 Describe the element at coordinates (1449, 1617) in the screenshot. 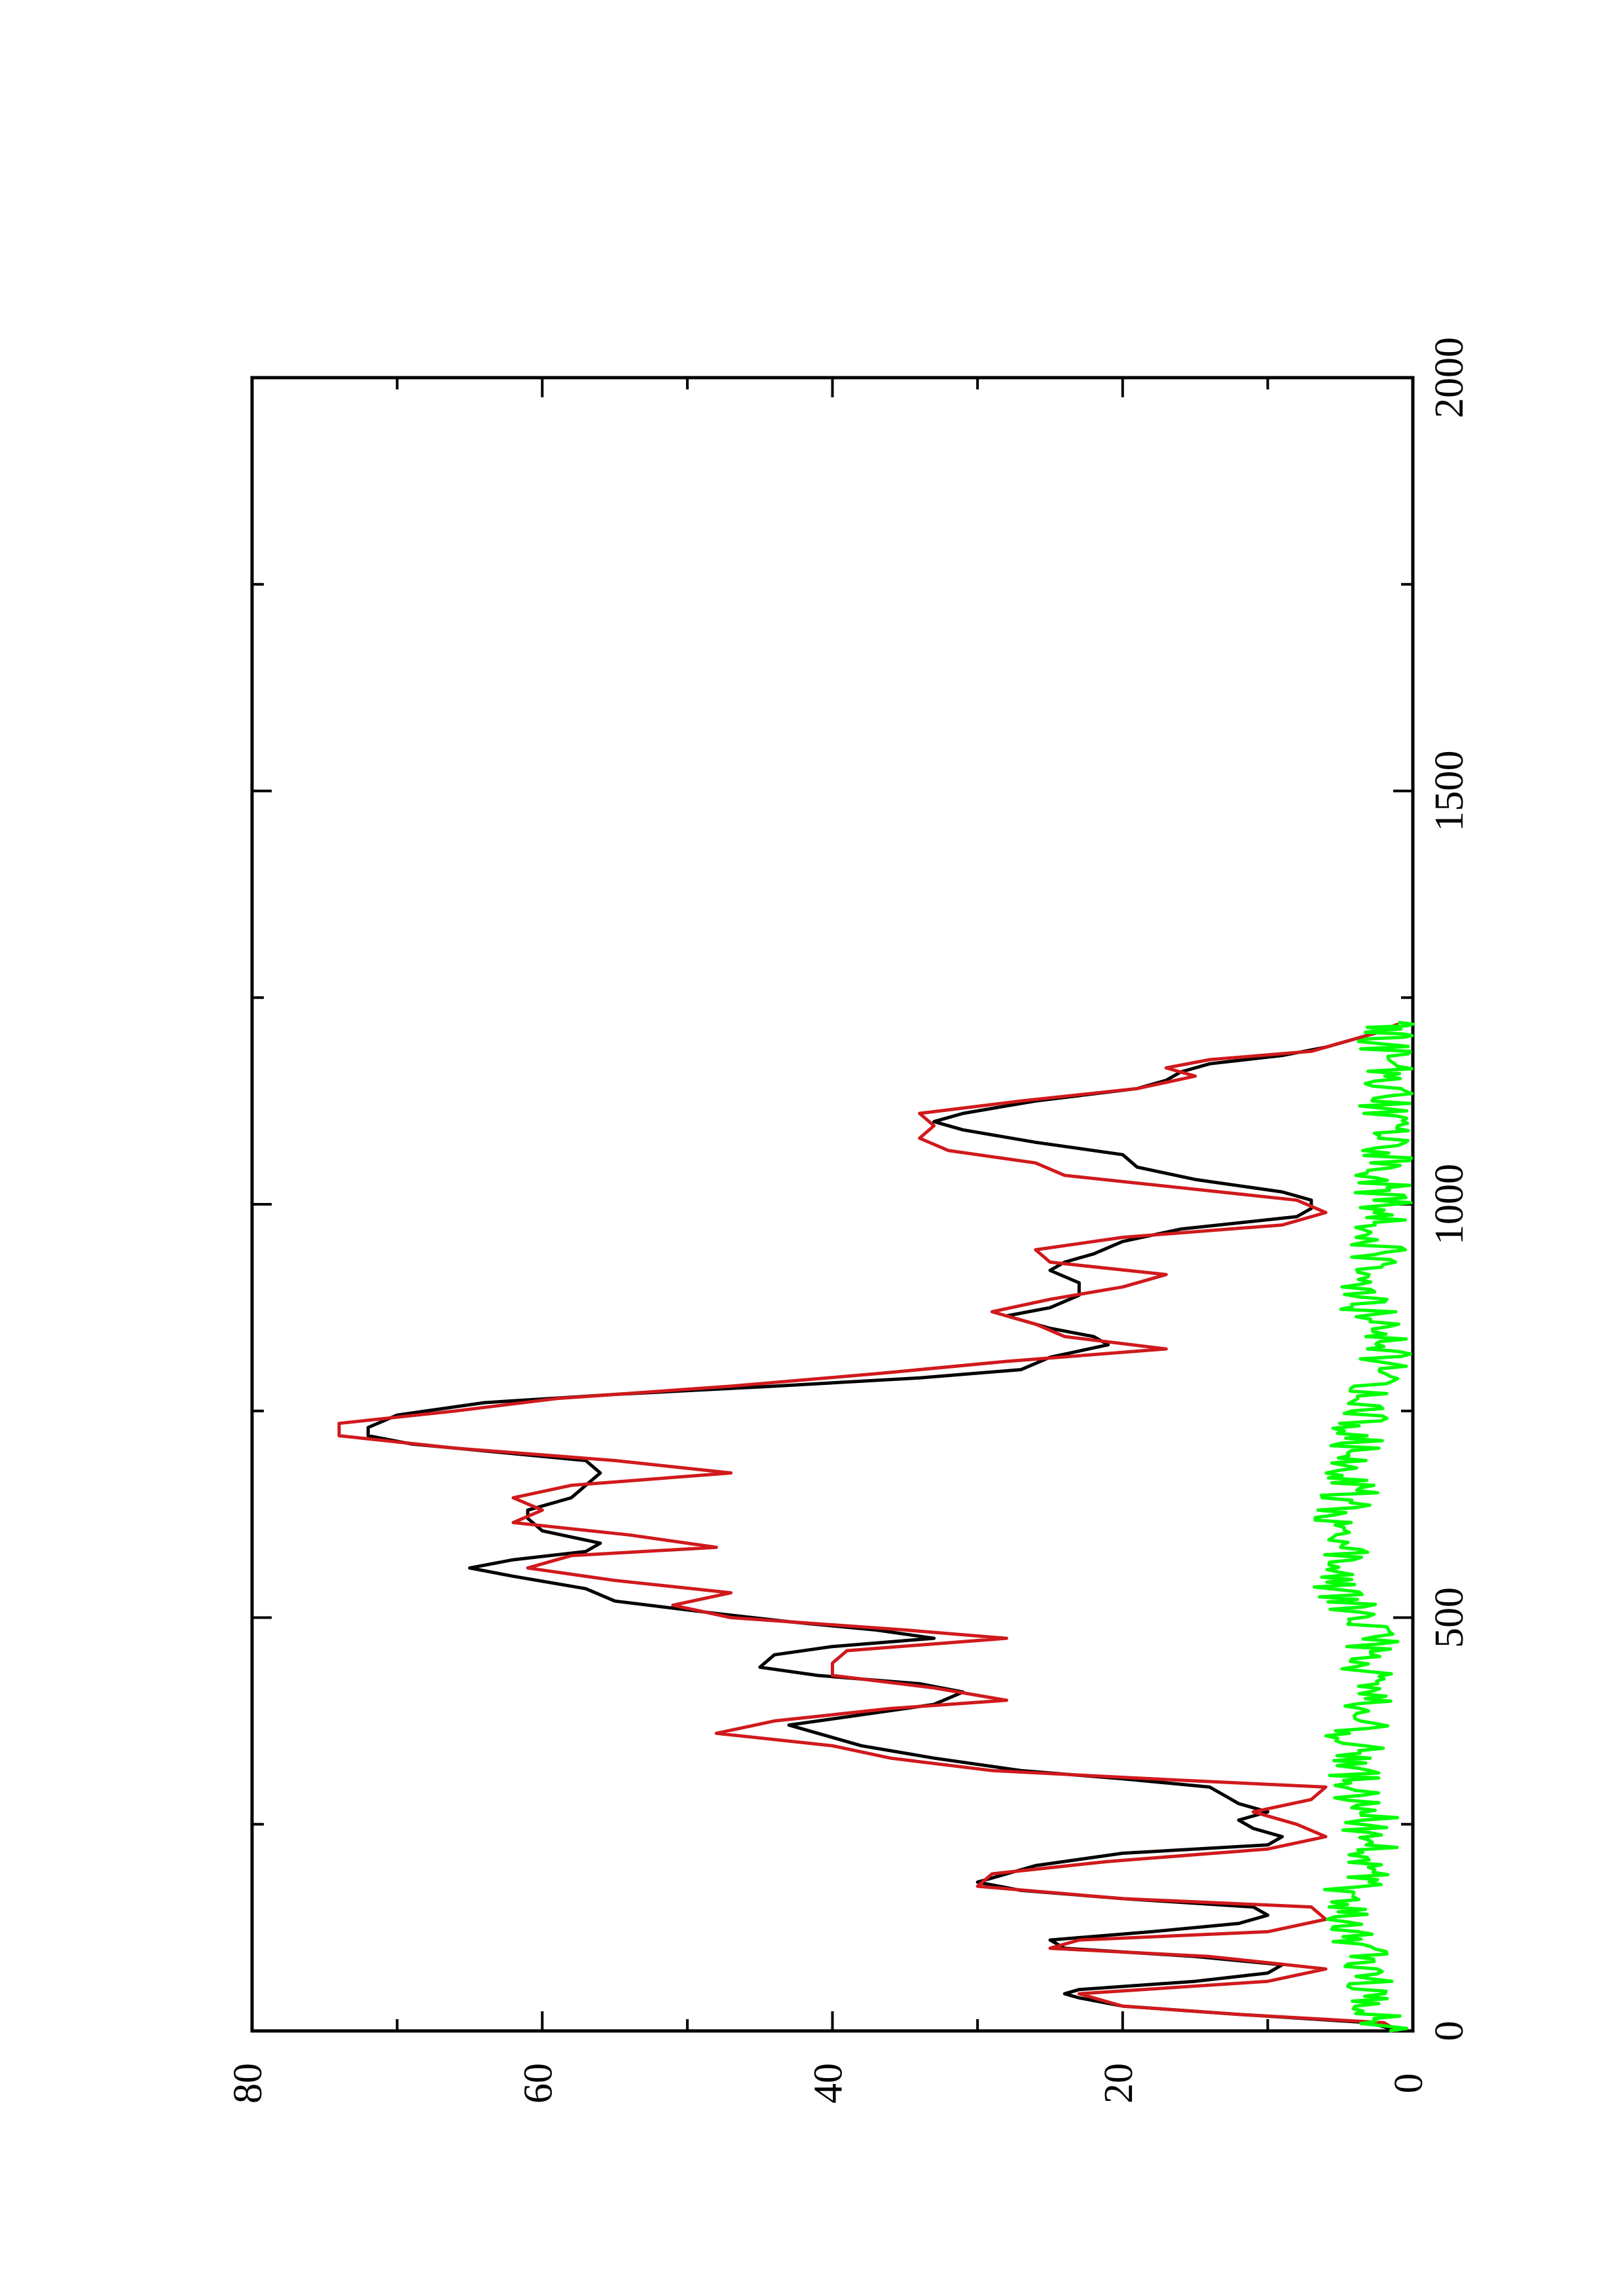

I see `x-tick-label: 500` at that location.